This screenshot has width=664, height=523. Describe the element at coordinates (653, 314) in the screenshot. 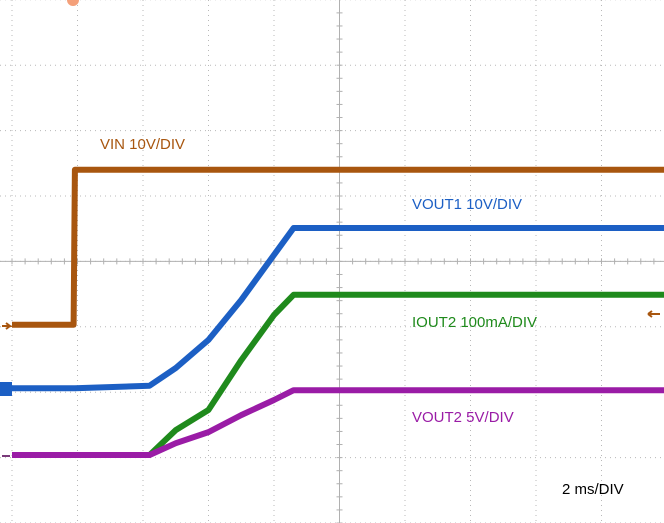

I see `trigger-level-marker` at that location.